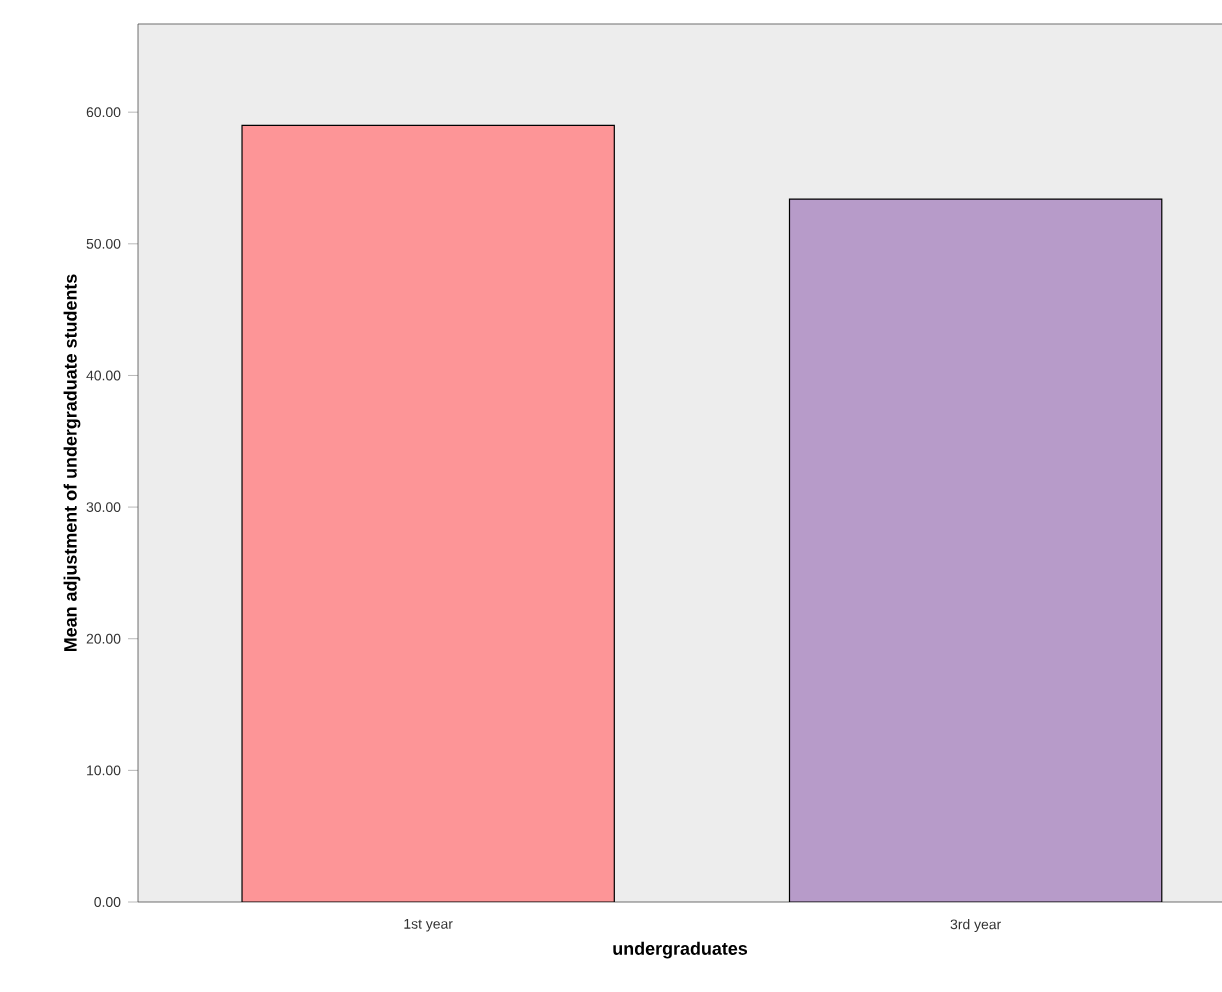 This screenshot has height=992, width=1222. Describe the element at coordinates (680, 950) in the screenshot. I see `x-axis-title: undergraduates` at that location.